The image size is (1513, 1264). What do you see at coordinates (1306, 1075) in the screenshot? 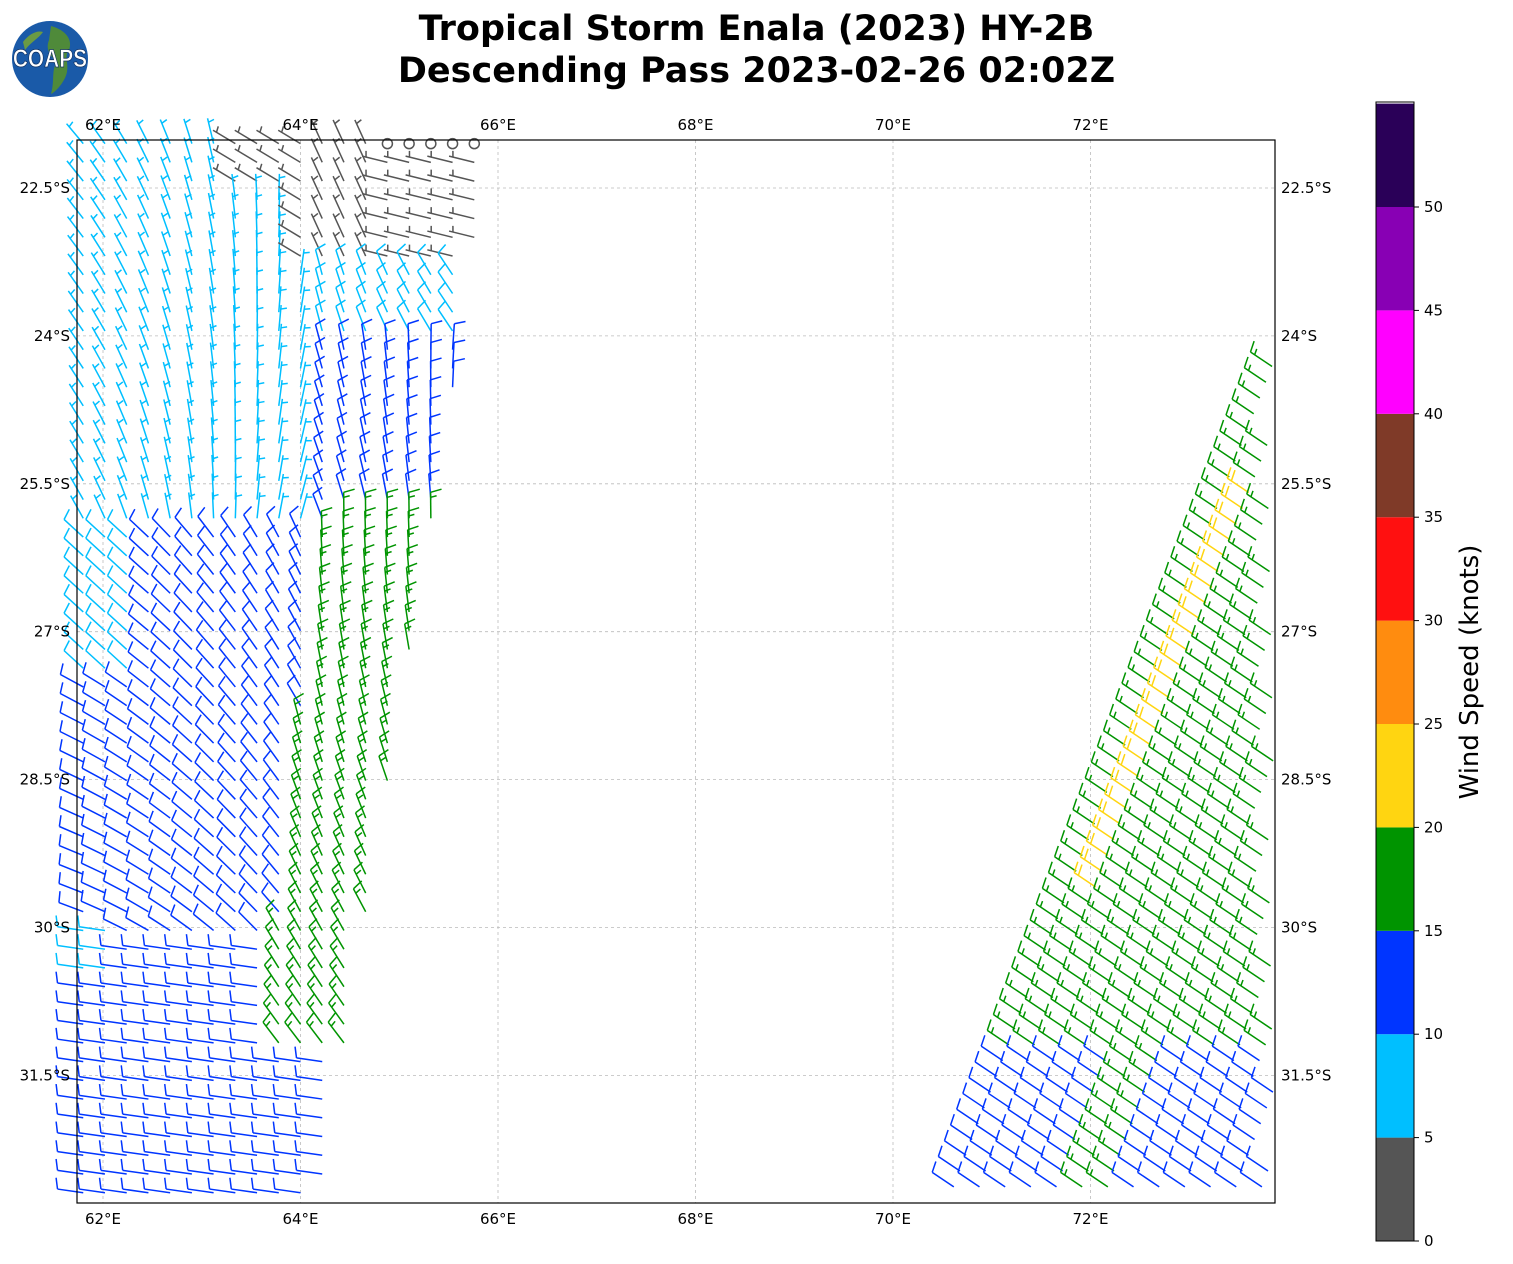
I see `y-tick-label-right: 31.5°S` at bounding box center [1306, 1075].